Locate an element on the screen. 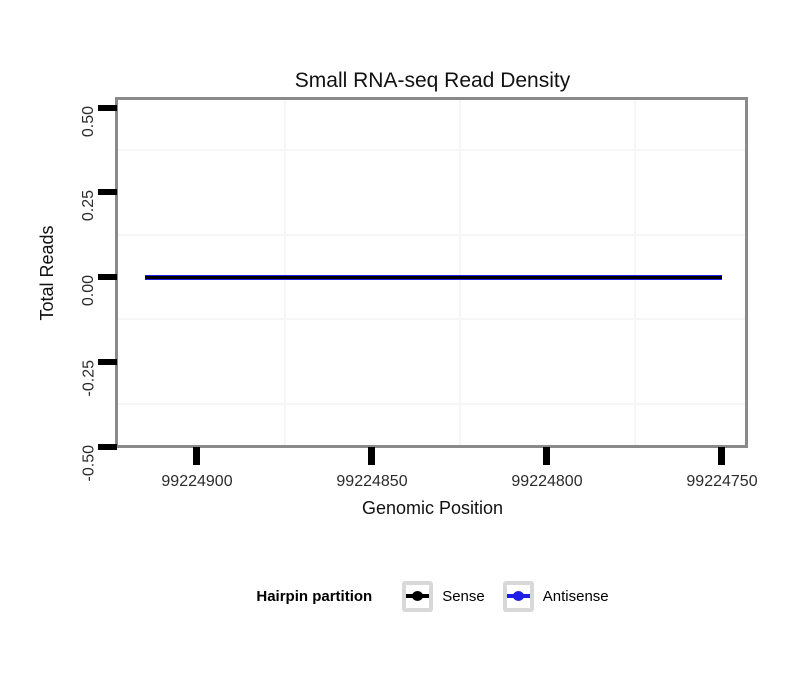  x-tick-label: 99224800 is located at coordinates (547, 481).